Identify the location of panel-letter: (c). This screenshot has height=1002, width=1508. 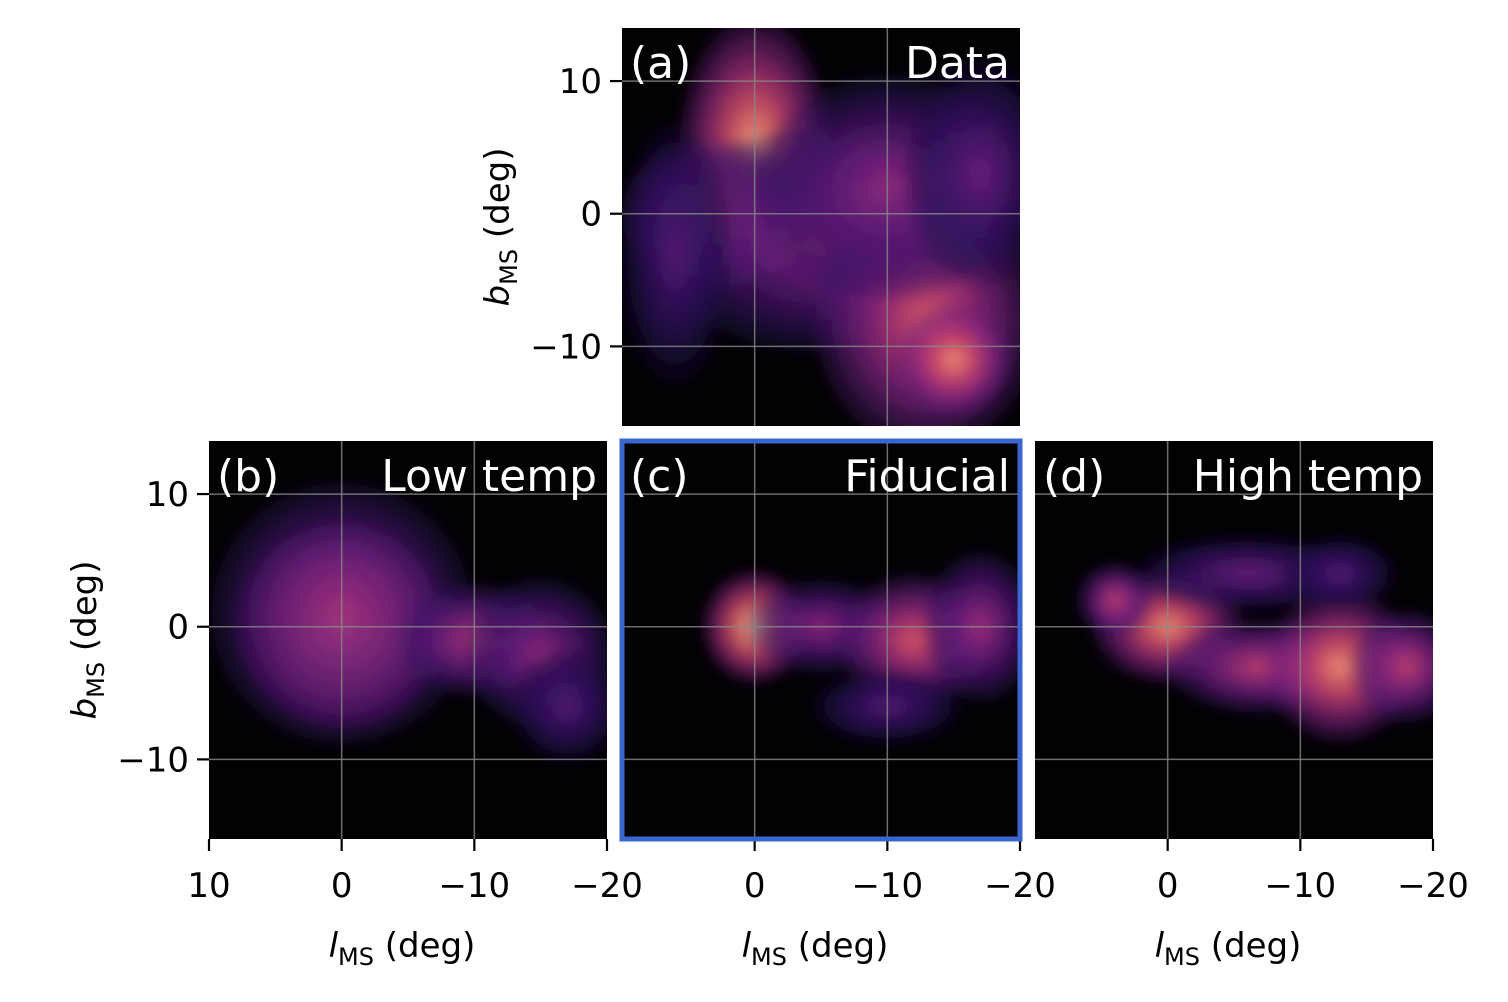
(659, 476).